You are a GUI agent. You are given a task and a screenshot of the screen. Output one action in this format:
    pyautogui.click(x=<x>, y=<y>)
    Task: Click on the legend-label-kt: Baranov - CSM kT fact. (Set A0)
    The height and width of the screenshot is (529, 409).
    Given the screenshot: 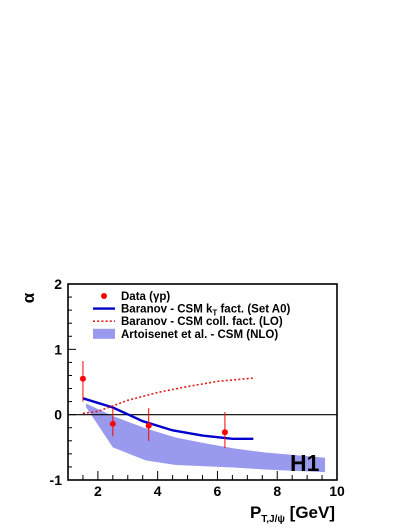 What is the action you would take?
    pyautogui.click(x=206, y=311)
    